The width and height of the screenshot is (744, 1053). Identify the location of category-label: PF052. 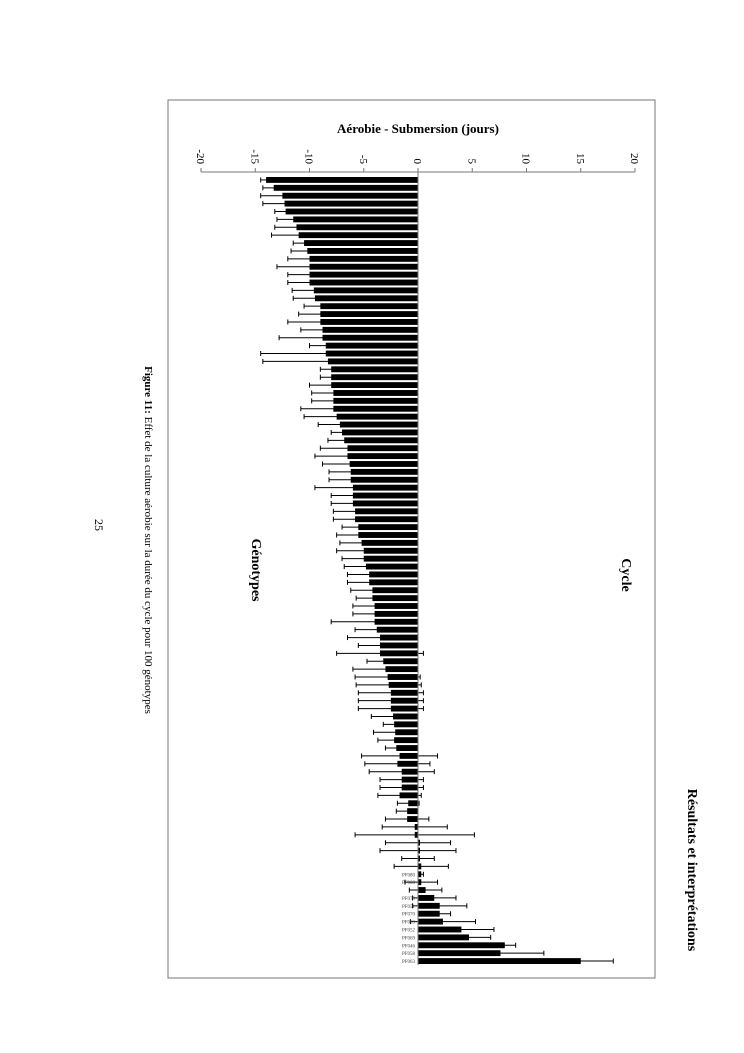
(409, 930).